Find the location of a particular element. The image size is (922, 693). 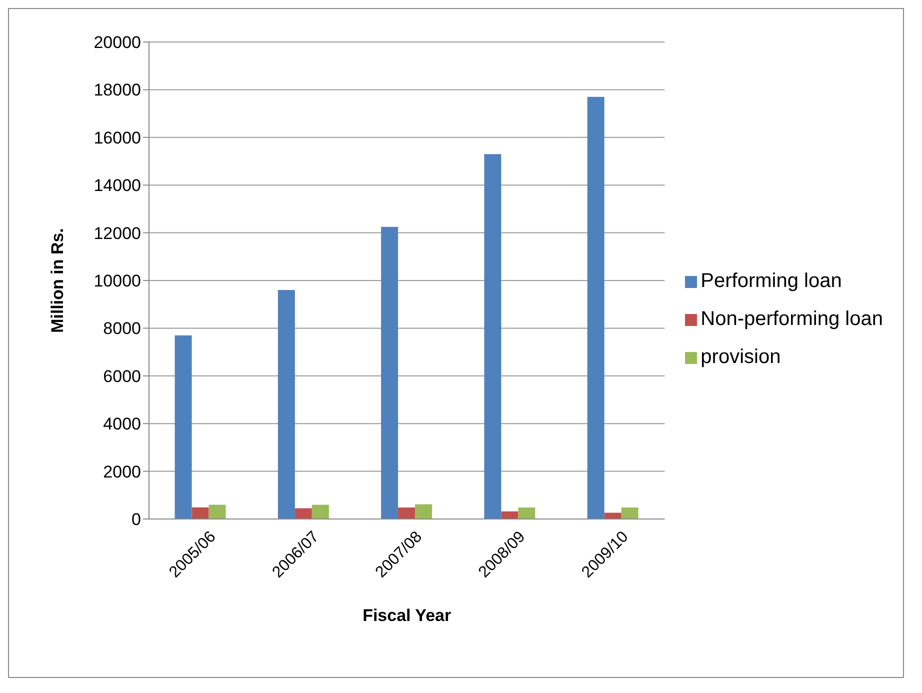

legend-label: provision is located at coordinates (740, 357).